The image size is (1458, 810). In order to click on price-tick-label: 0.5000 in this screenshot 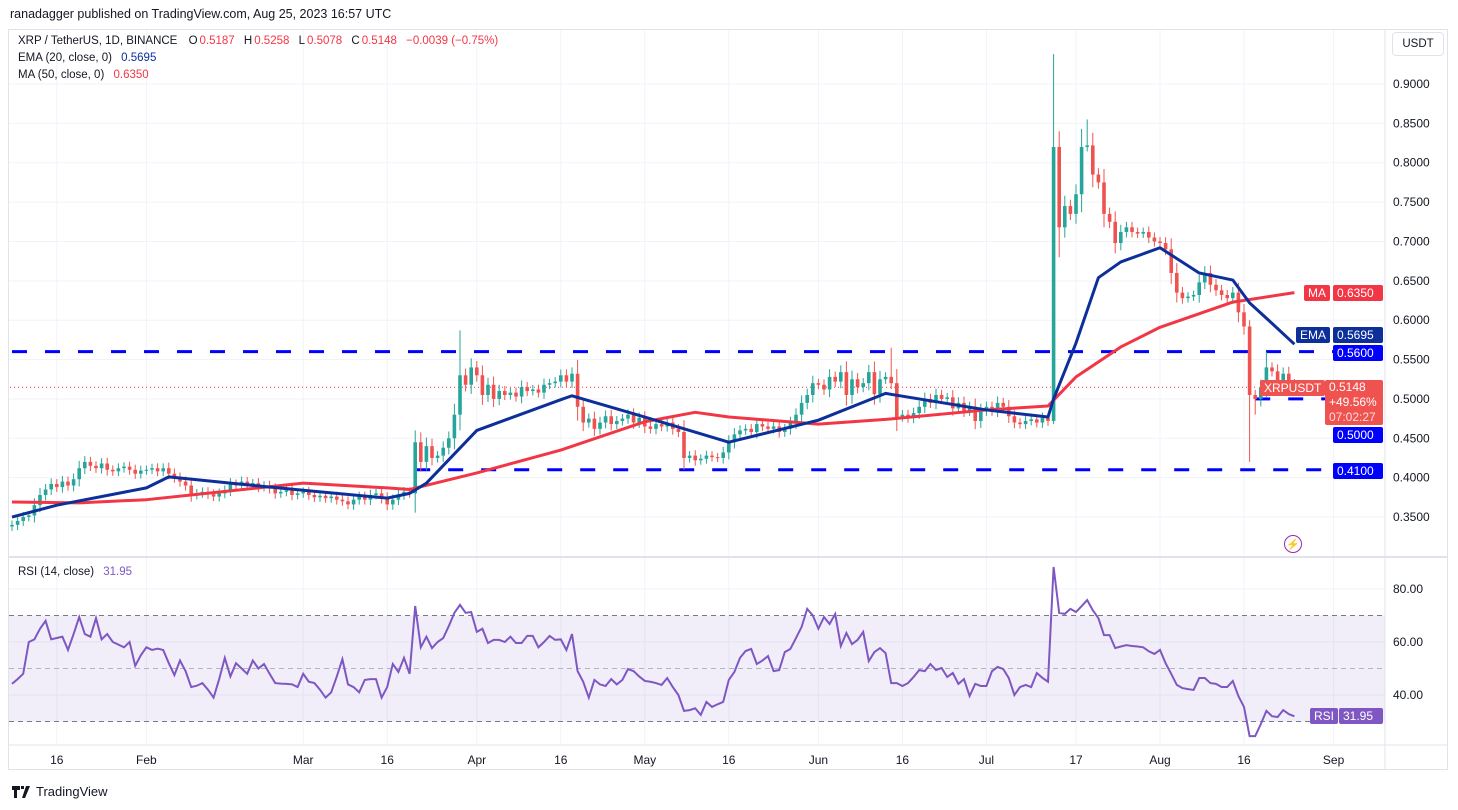, I will do `click(1411, 399)`.